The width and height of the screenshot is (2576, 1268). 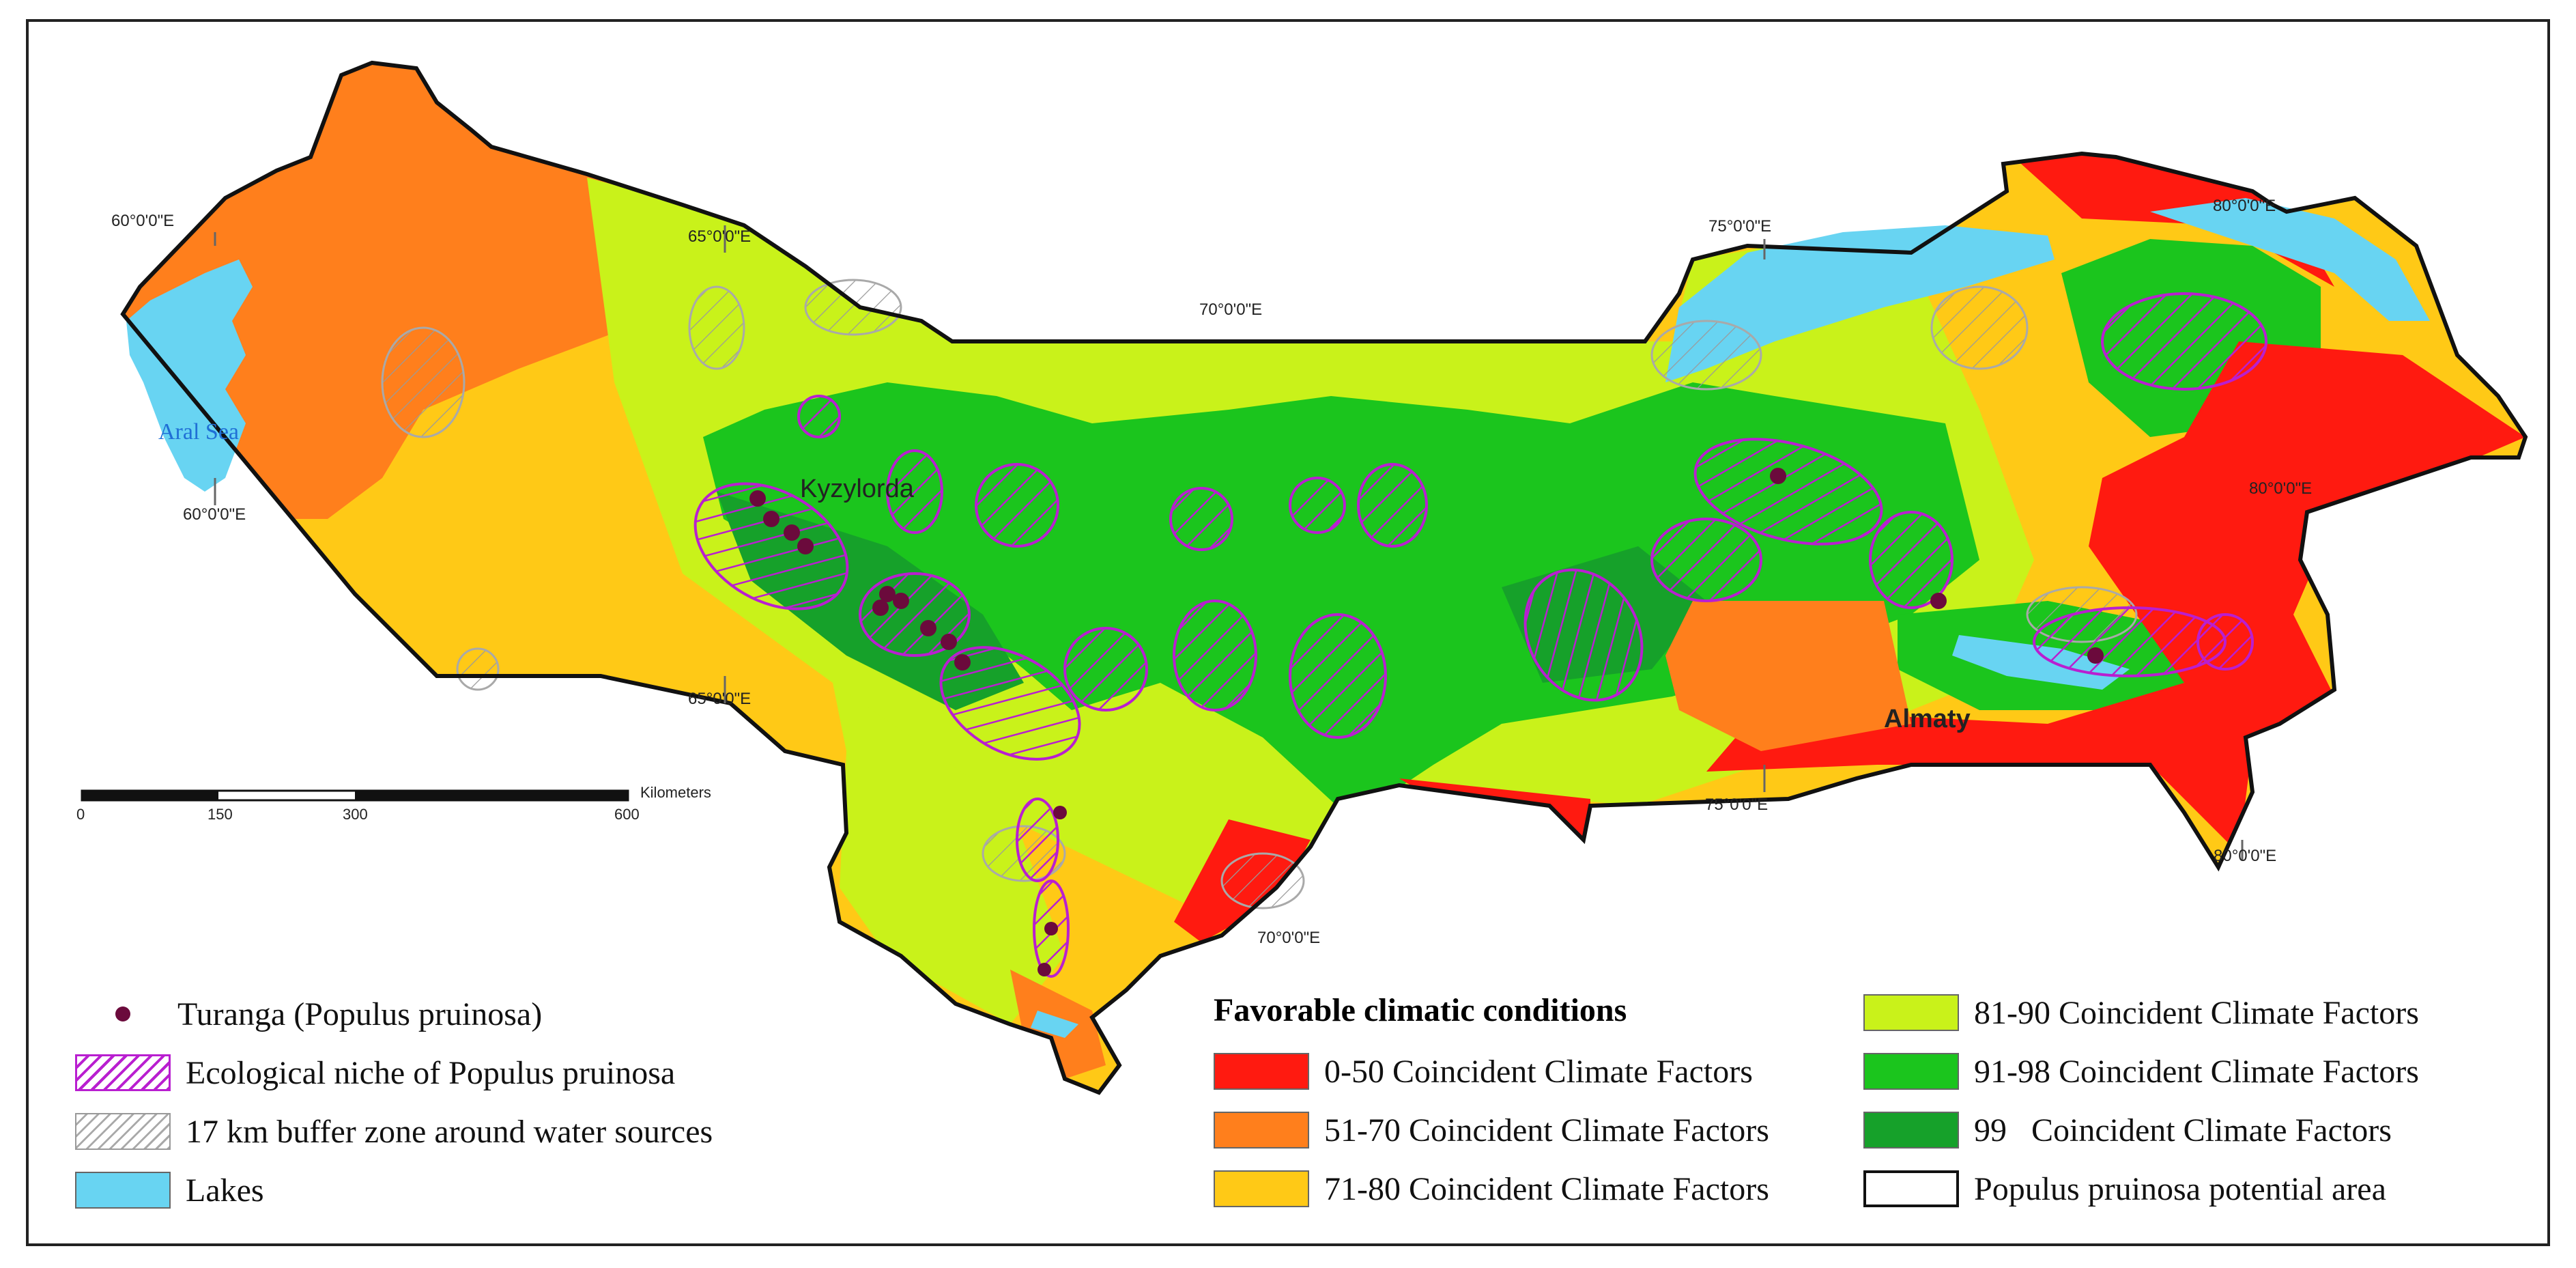 I want to click on coord-label-60e-top: 60°0'0"E, so click(x=143, y=221).